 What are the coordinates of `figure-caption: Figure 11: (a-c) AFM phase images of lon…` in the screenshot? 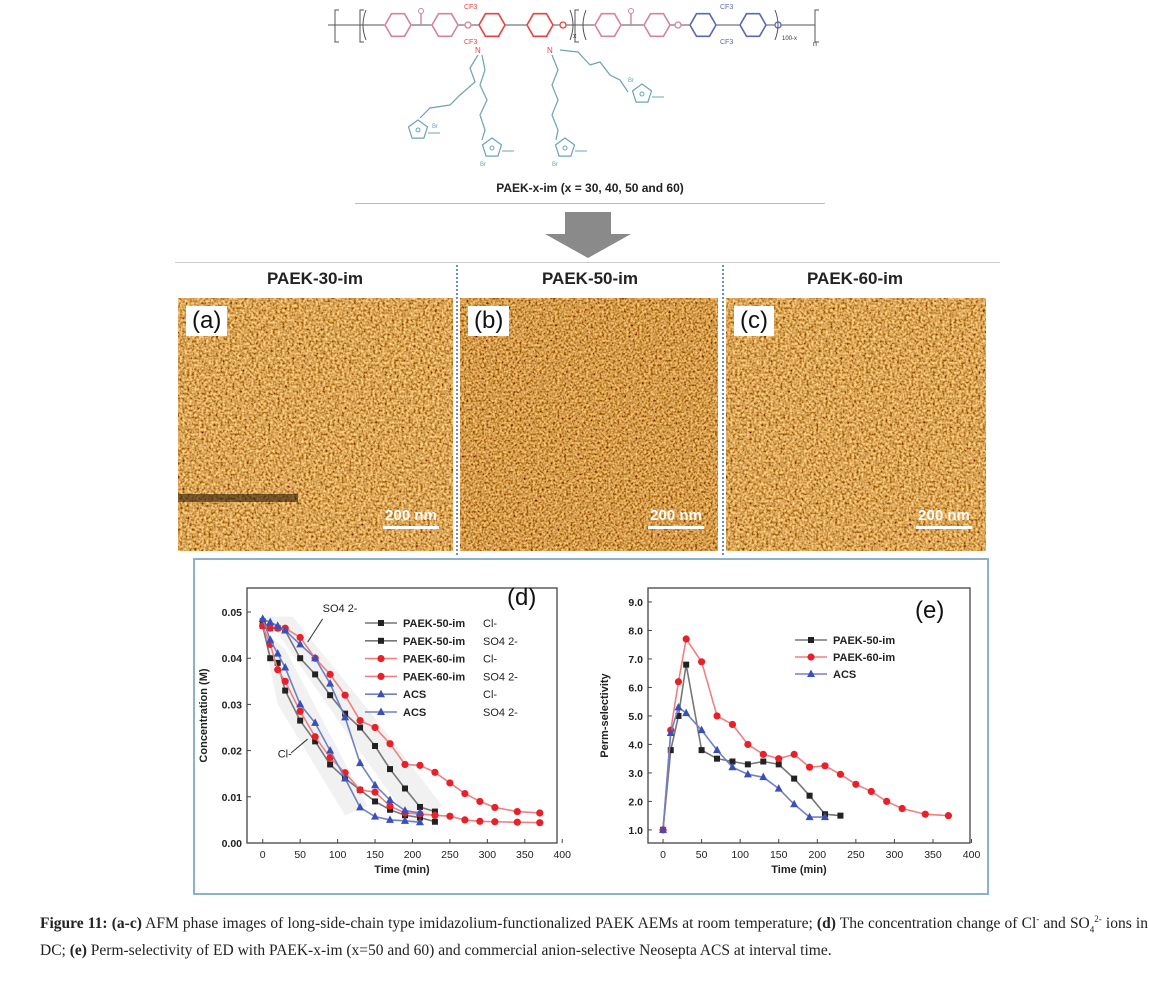 It's located at (594, 935).